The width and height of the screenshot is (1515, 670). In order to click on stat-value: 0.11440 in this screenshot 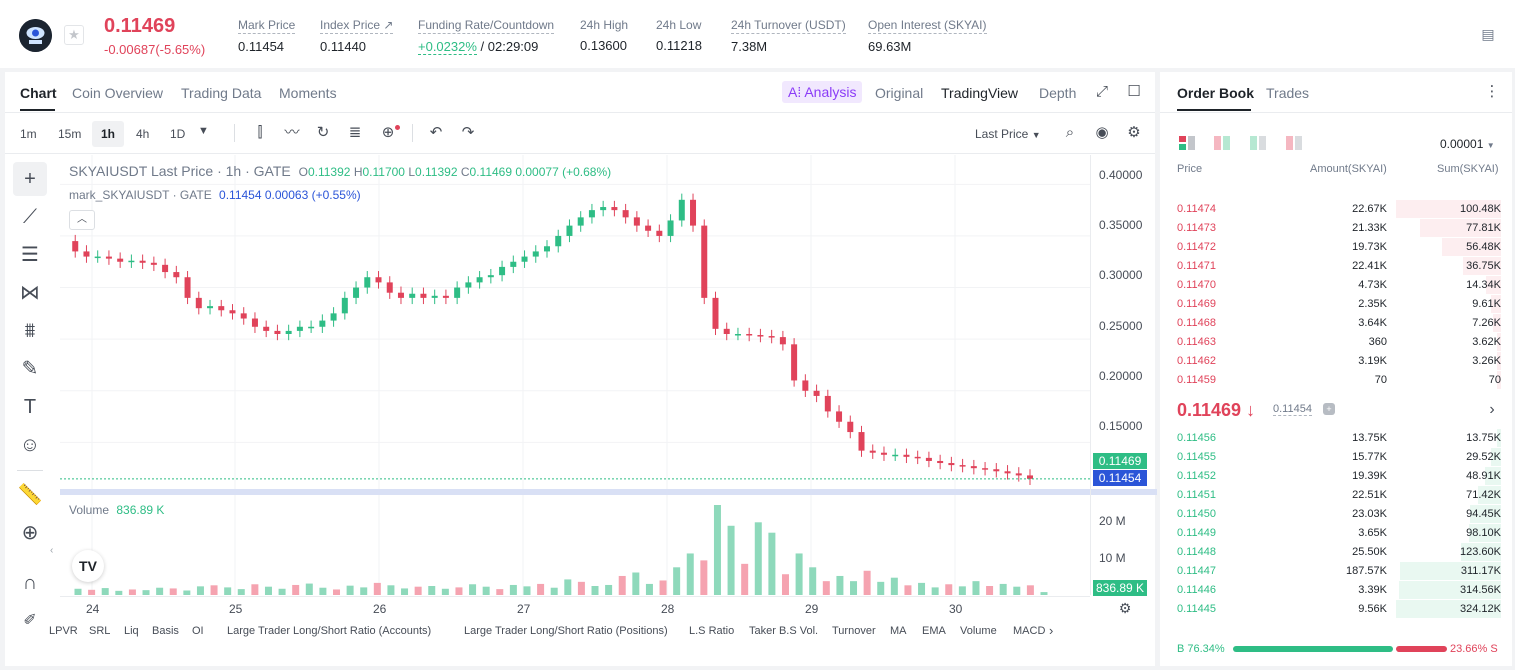, I will do `click(343, 46)`.